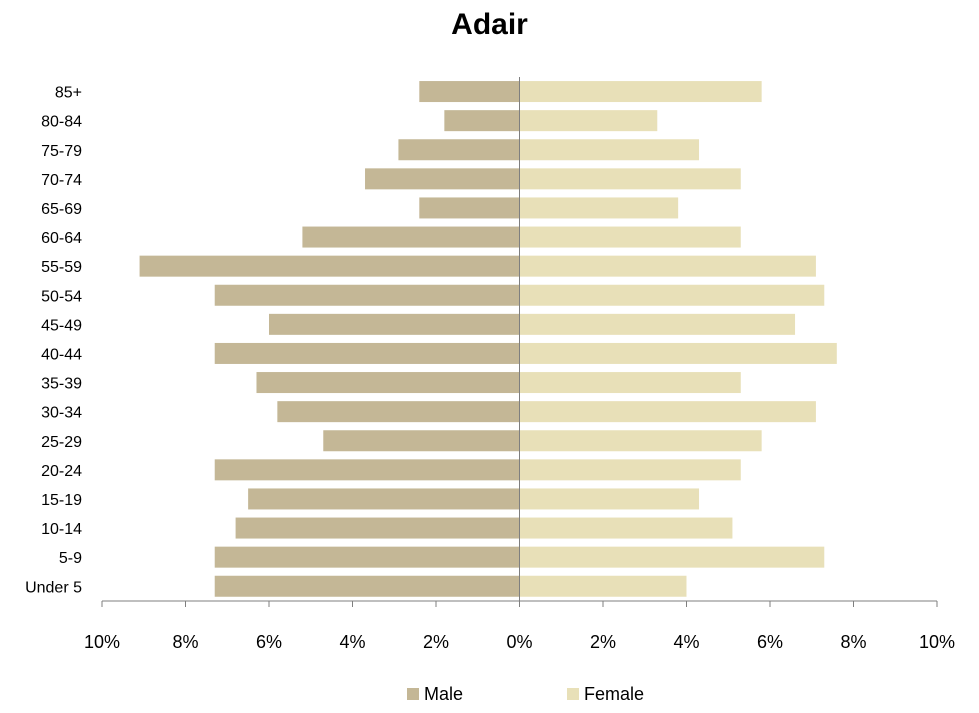 This screenshot has height=713, width=979. I want to click on category-label: 80-84, so click(61, 122).